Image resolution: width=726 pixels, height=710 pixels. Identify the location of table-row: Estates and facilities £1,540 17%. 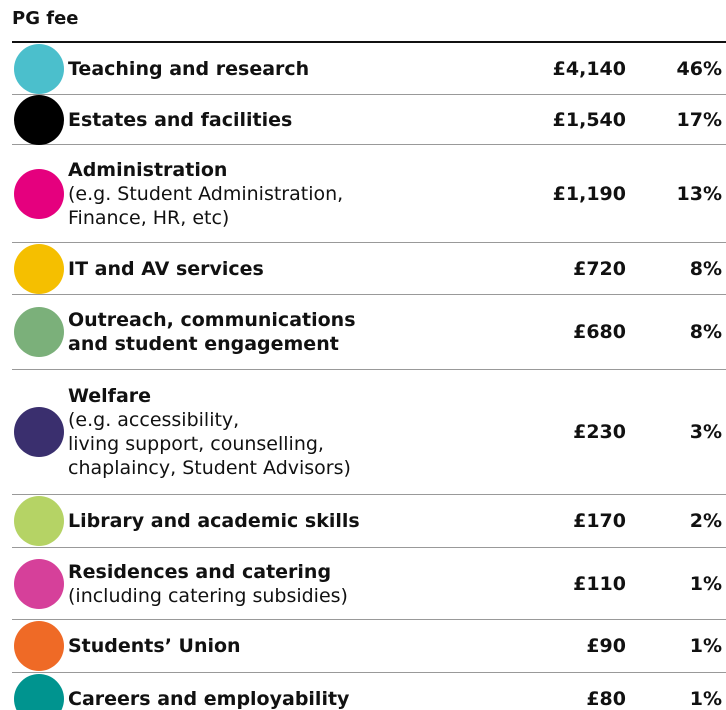
(369, 119).